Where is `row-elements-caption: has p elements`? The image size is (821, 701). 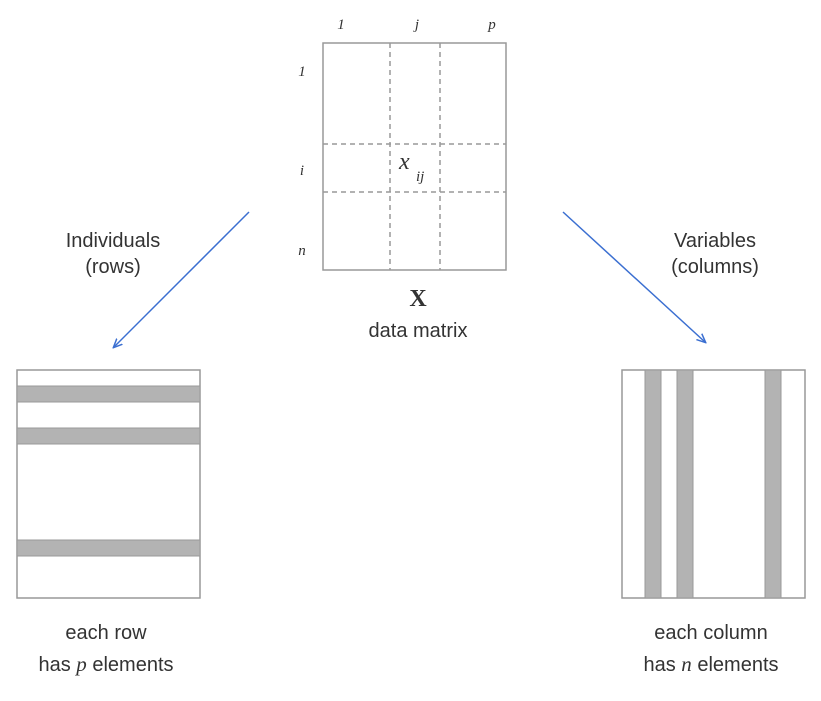 row-elements-caption: has p elements is located at coordinates (105, 664).